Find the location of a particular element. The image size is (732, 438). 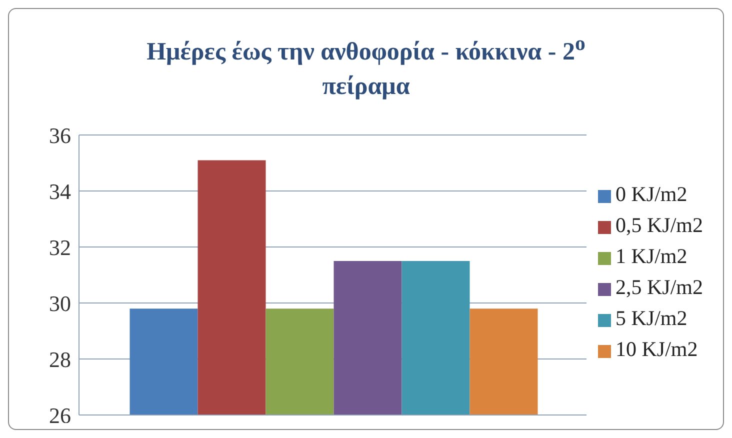

legend-label: 1 KJ/m2 is located at coordinates (651, 256).